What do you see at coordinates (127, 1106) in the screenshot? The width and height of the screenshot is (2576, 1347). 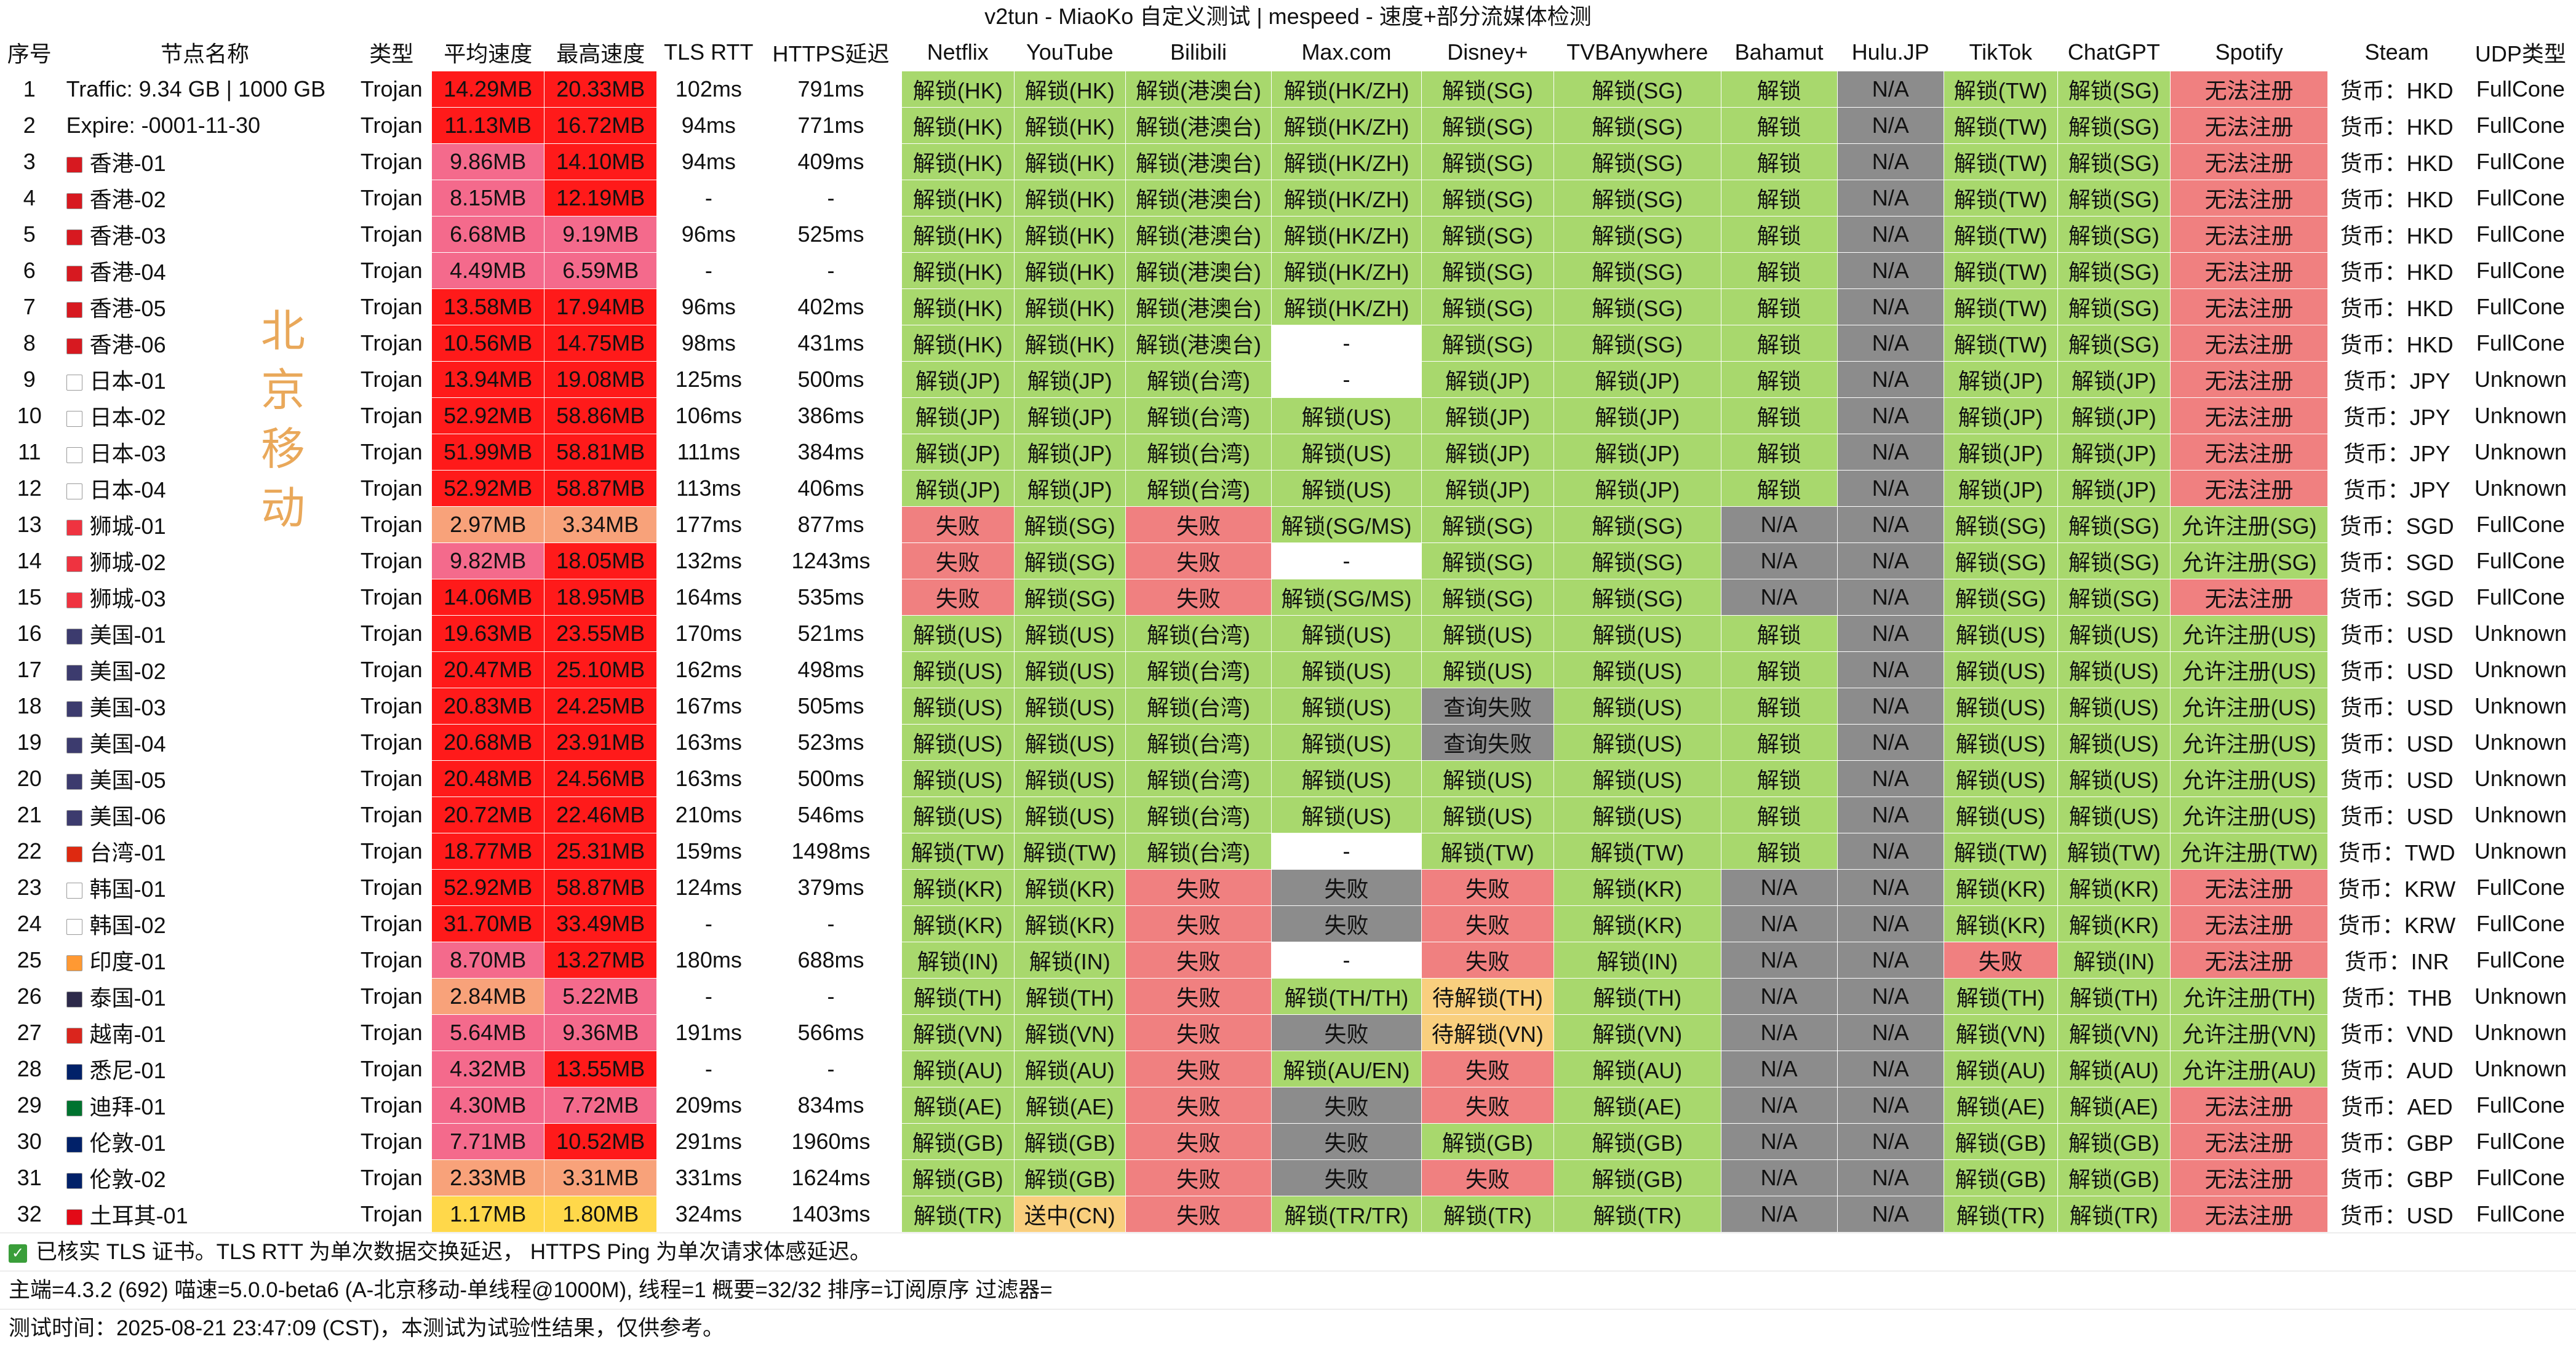 I see `node-name: 迪拜-01` at bounding box center [127, 1106].